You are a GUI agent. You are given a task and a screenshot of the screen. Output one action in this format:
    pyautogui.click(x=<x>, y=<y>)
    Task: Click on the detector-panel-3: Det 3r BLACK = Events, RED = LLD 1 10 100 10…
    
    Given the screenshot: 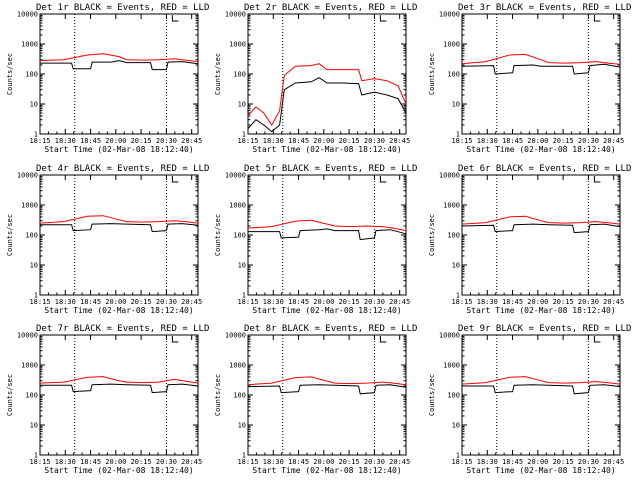 What is the action you would take?
    pyautogui.click(x=529, y=78)
    